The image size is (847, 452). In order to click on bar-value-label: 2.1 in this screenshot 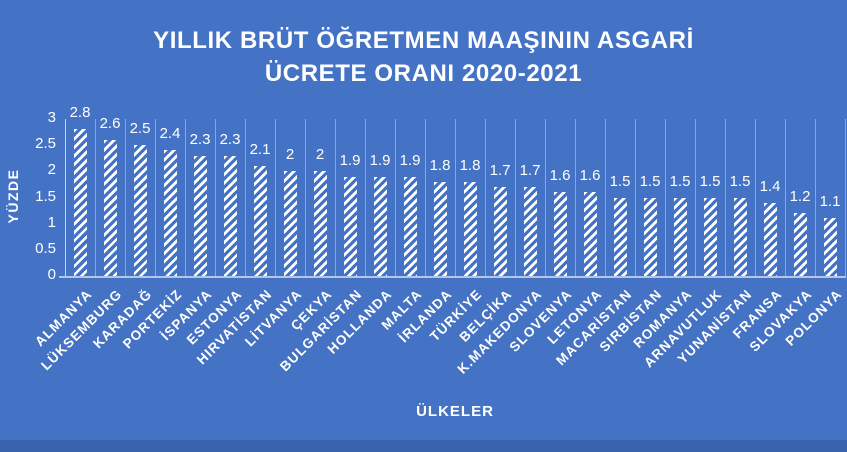, I will do `click(260, 150)`.